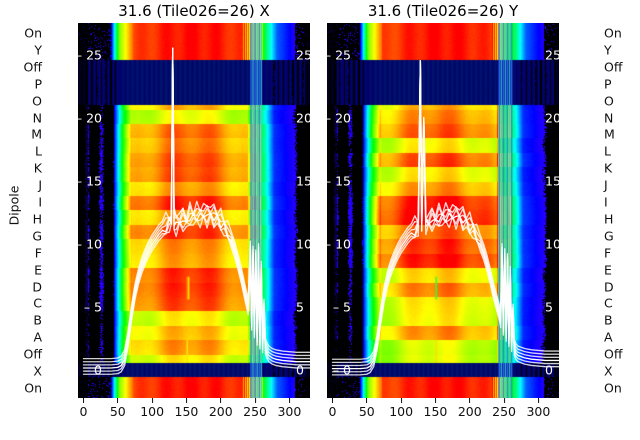  What do you see at coordinates (443, 11) in the screenshot?
I see `panel-title-right: 31.6 (Tile026=26) Y` at bounding box center [443, 11].